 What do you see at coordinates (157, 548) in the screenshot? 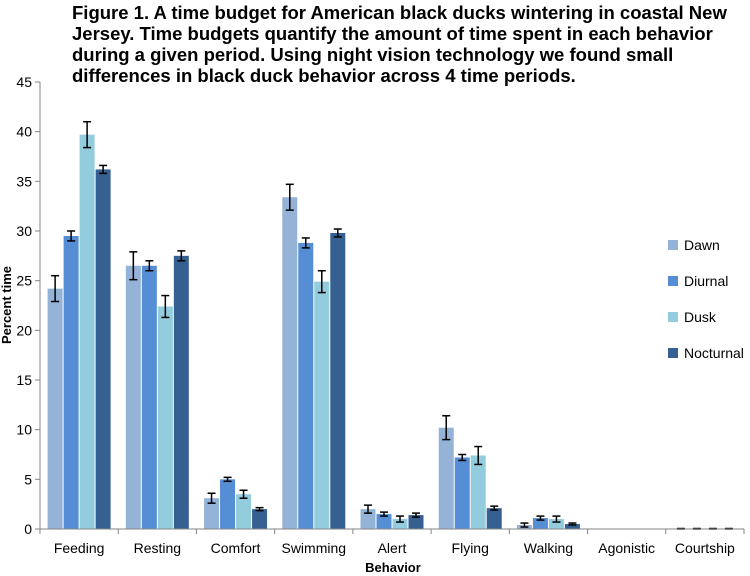
I see `x-tick-label: Resting` at bounding box center [157, 548].